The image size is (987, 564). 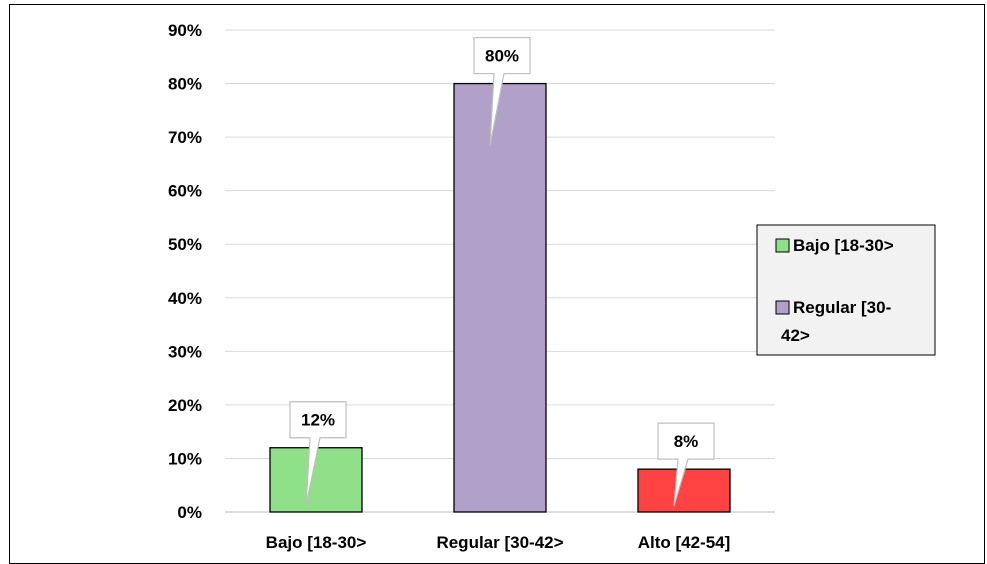 I want to click on y-tick-label: 90%, so click(x=185, y=30).